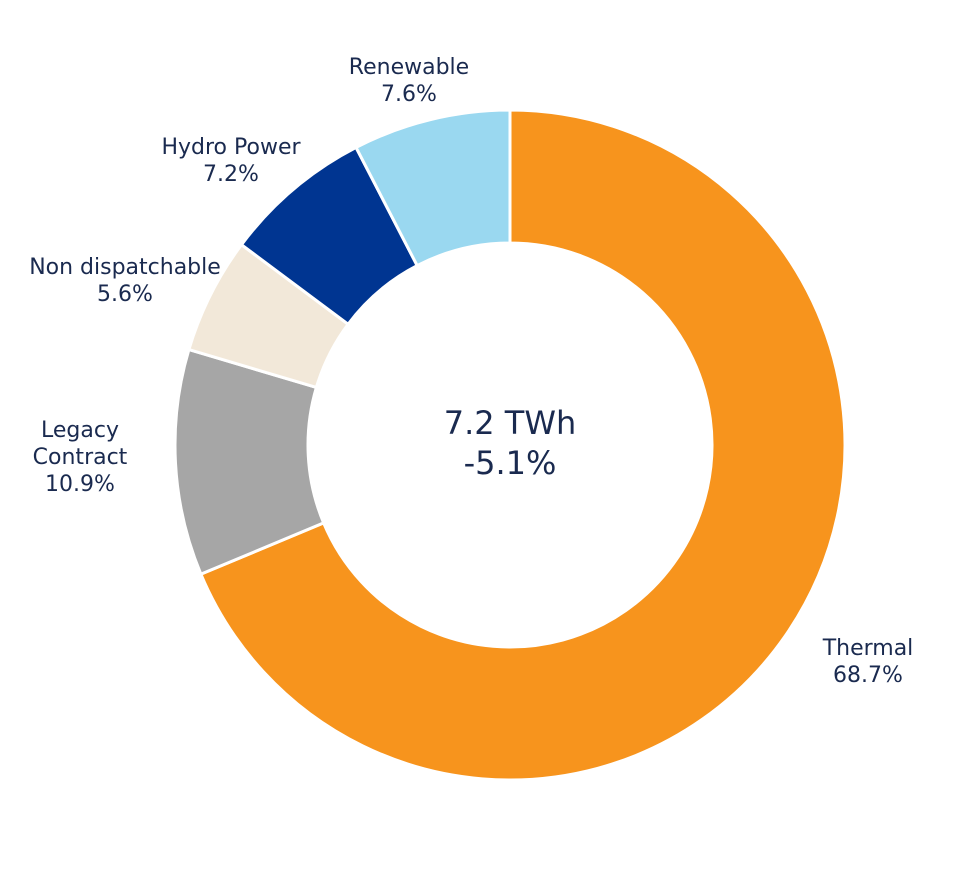 The width and height of the screenshot is (954, 888). Describe the element at coordinates (868, 648) in the screenshot. I see `label-thermal-name: Thermal` at that location.